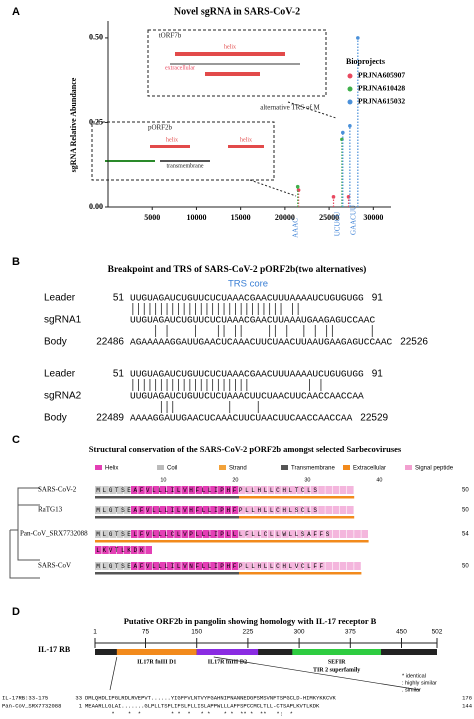 Image resolution: width=474 pixels, height=719 pixels. What do you see at coordinates (54, 649) in the screenshot?
I see `protein-label: IL-17 RB` at bounding box center [54, 649].